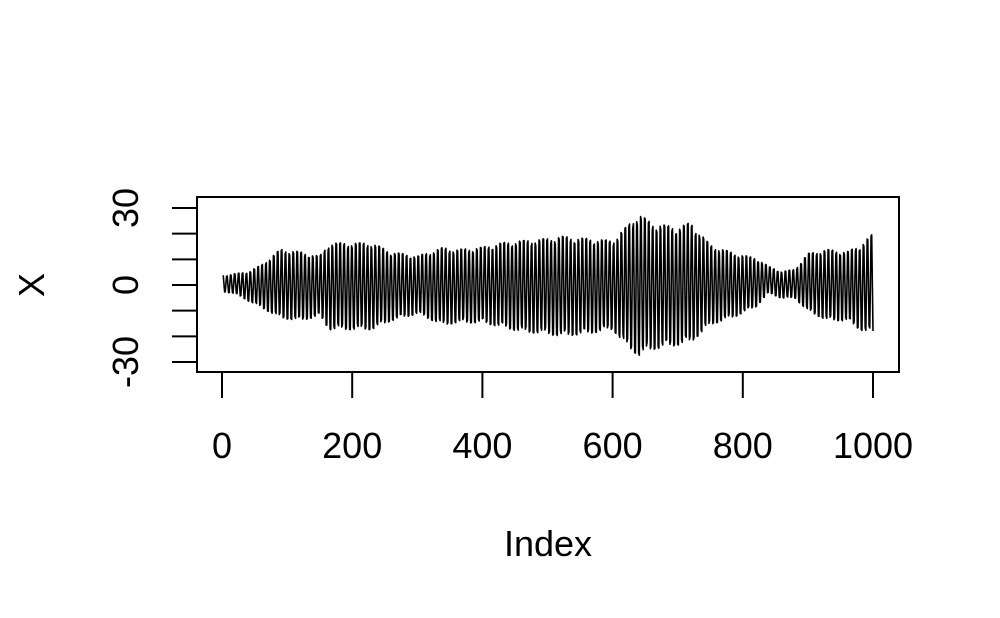  I want to click on y-tick-label: 30, so click(125, 208).